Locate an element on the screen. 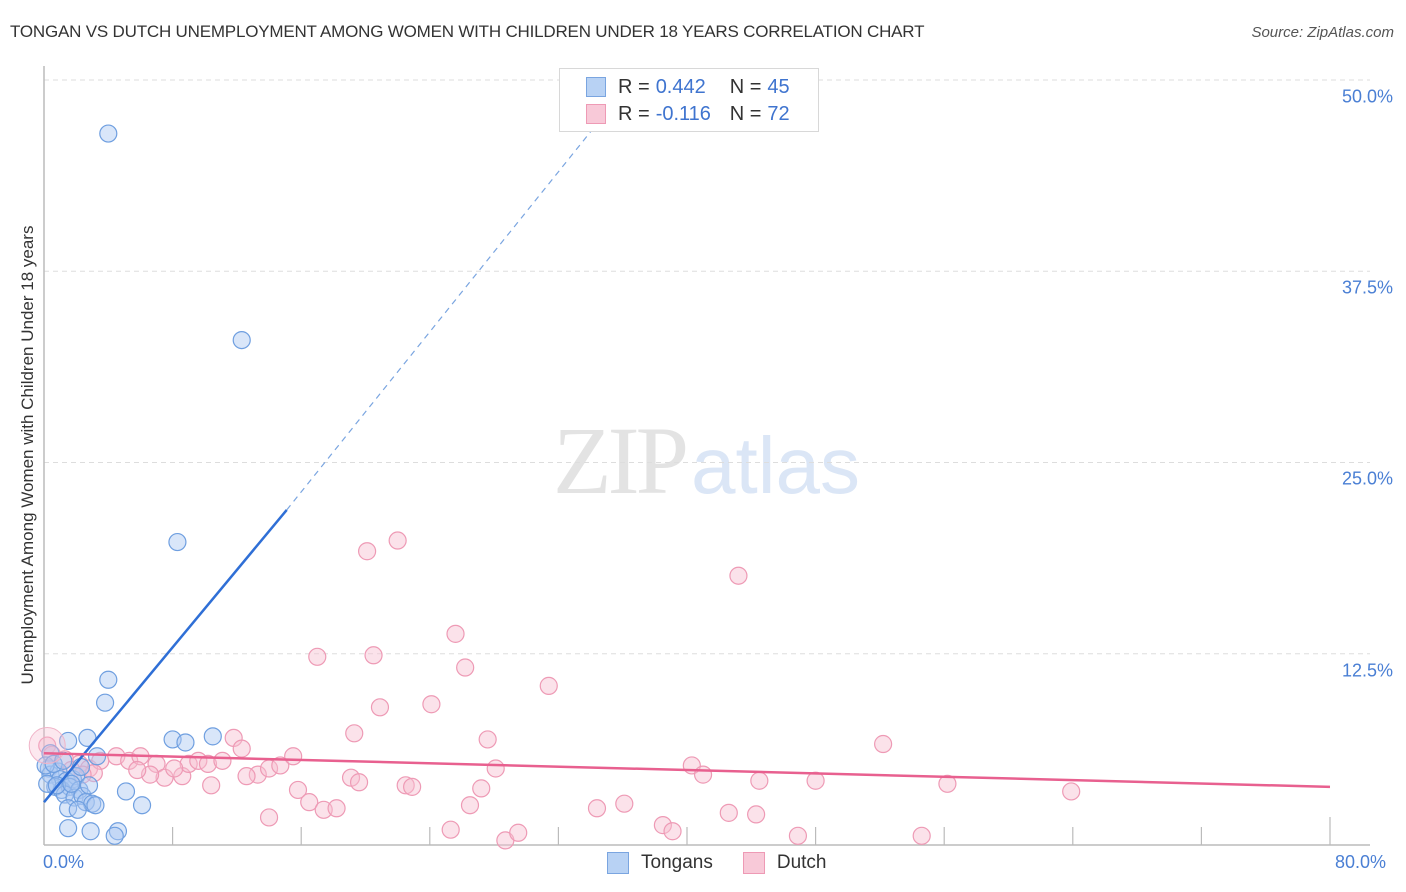 The height and width of the screenshot is (892, 1406). r-value: 0.442 is located at coordinates (680, 86).